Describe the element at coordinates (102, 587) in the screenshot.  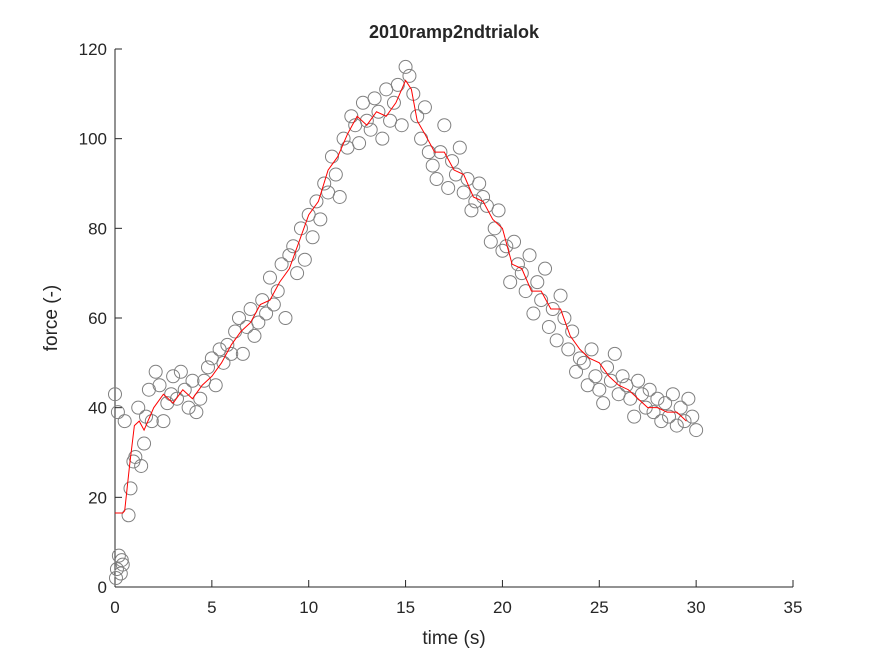
I see `y-tick-label: 0` at that location.